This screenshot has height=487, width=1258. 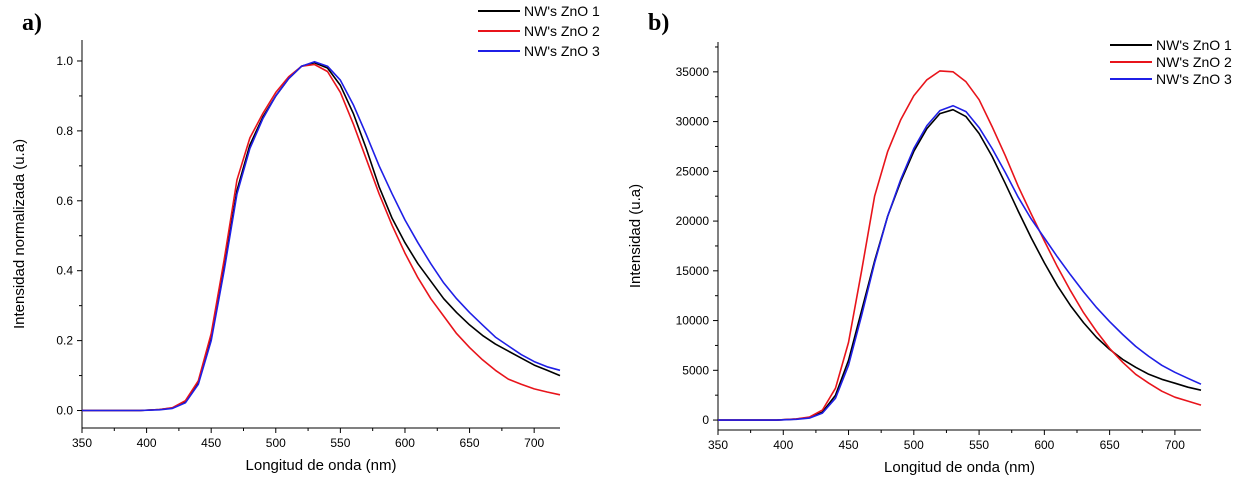 I want to click on y-tick-label: 0.8, so click(x=64, y=131).